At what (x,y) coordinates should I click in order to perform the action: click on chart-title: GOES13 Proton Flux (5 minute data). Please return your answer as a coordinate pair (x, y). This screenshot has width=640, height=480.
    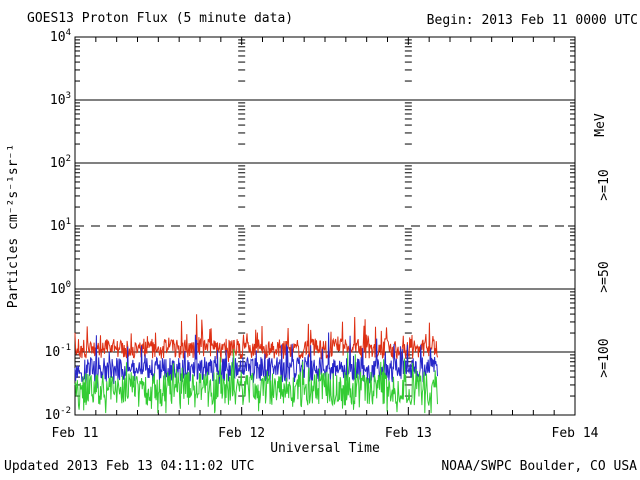
    Looking at the image, I should click on (160, 18).